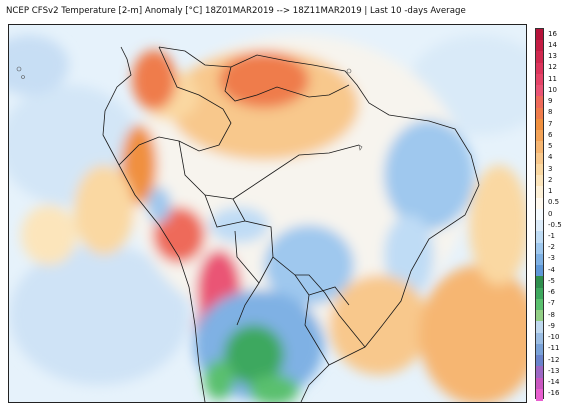 The image size is (567, 406). I want to click on colorbar-tick-label: -13, so click(554, 370).